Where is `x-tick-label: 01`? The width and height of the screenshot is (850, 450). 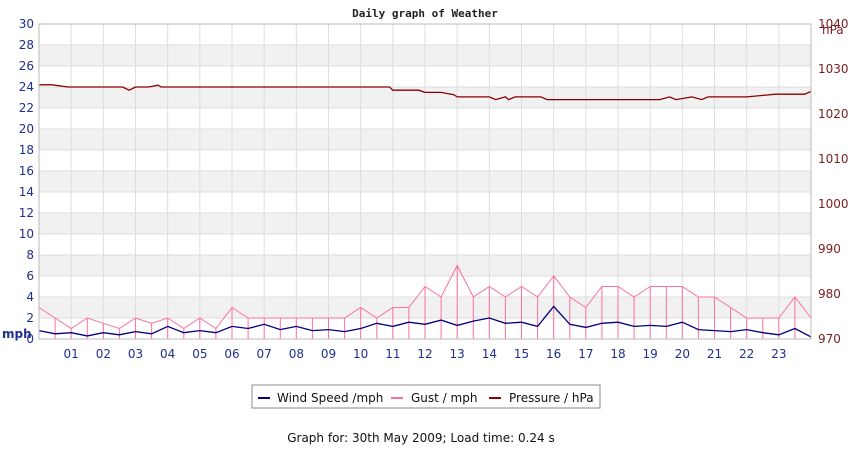
x-tick-label: 01 is located at coordinates (71, 354).